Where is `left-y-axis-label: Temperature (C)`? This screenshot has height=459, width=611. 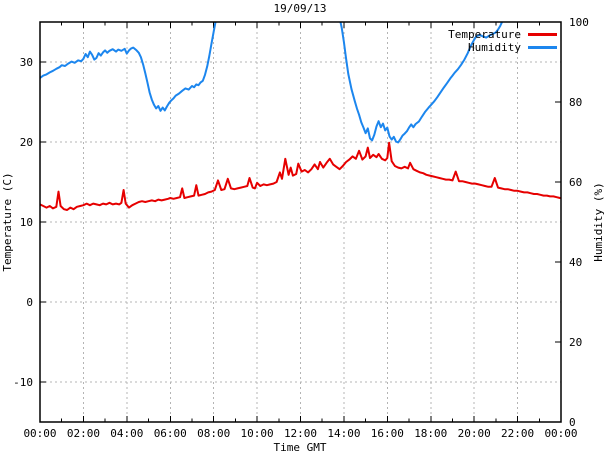
left-y-axis-label: Temperature (C) is located at coordinates (7, 221).